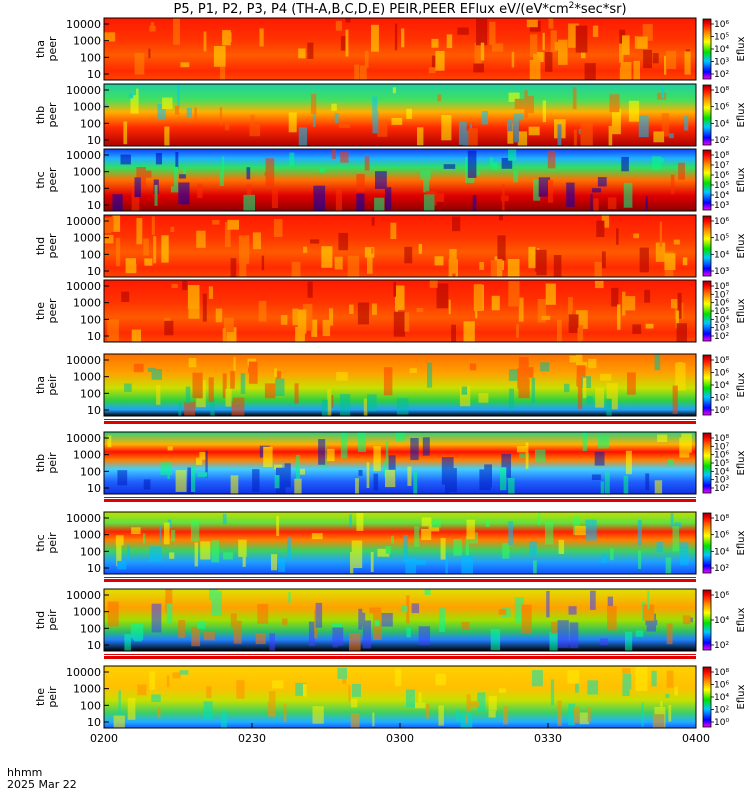  What do you see at coordinates (104, 738) in the screenshot?
I see `x-tick-label: 0200` at bounding box center [104, 738].